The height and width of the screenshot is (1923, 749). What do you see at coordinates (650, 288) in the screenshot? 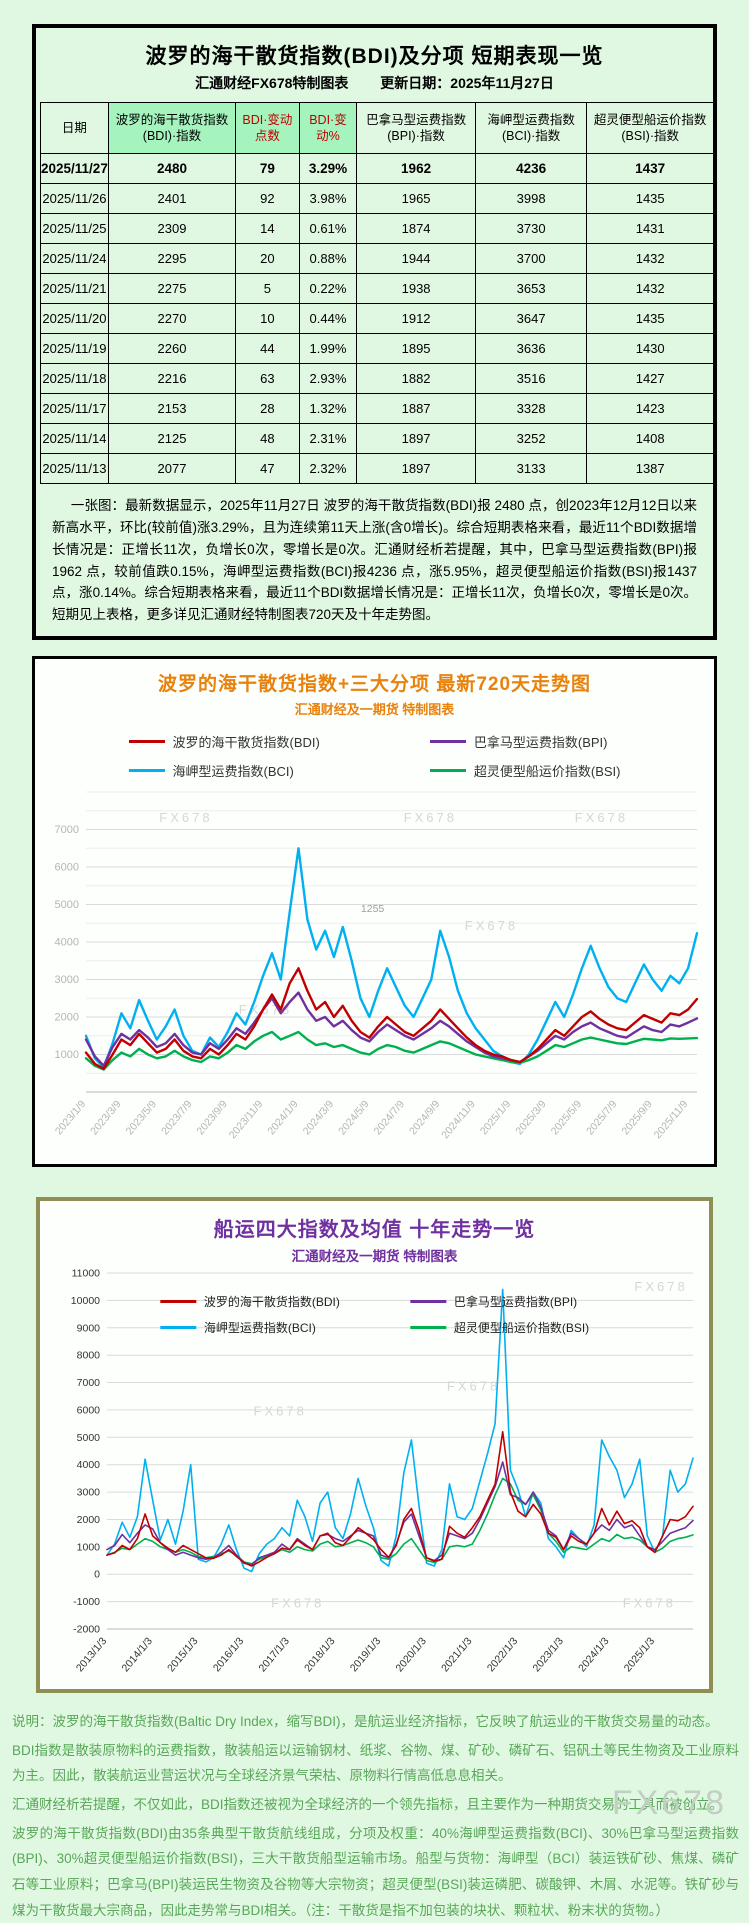
I see `table-cell: 1432` at bounding box center [650, 288].